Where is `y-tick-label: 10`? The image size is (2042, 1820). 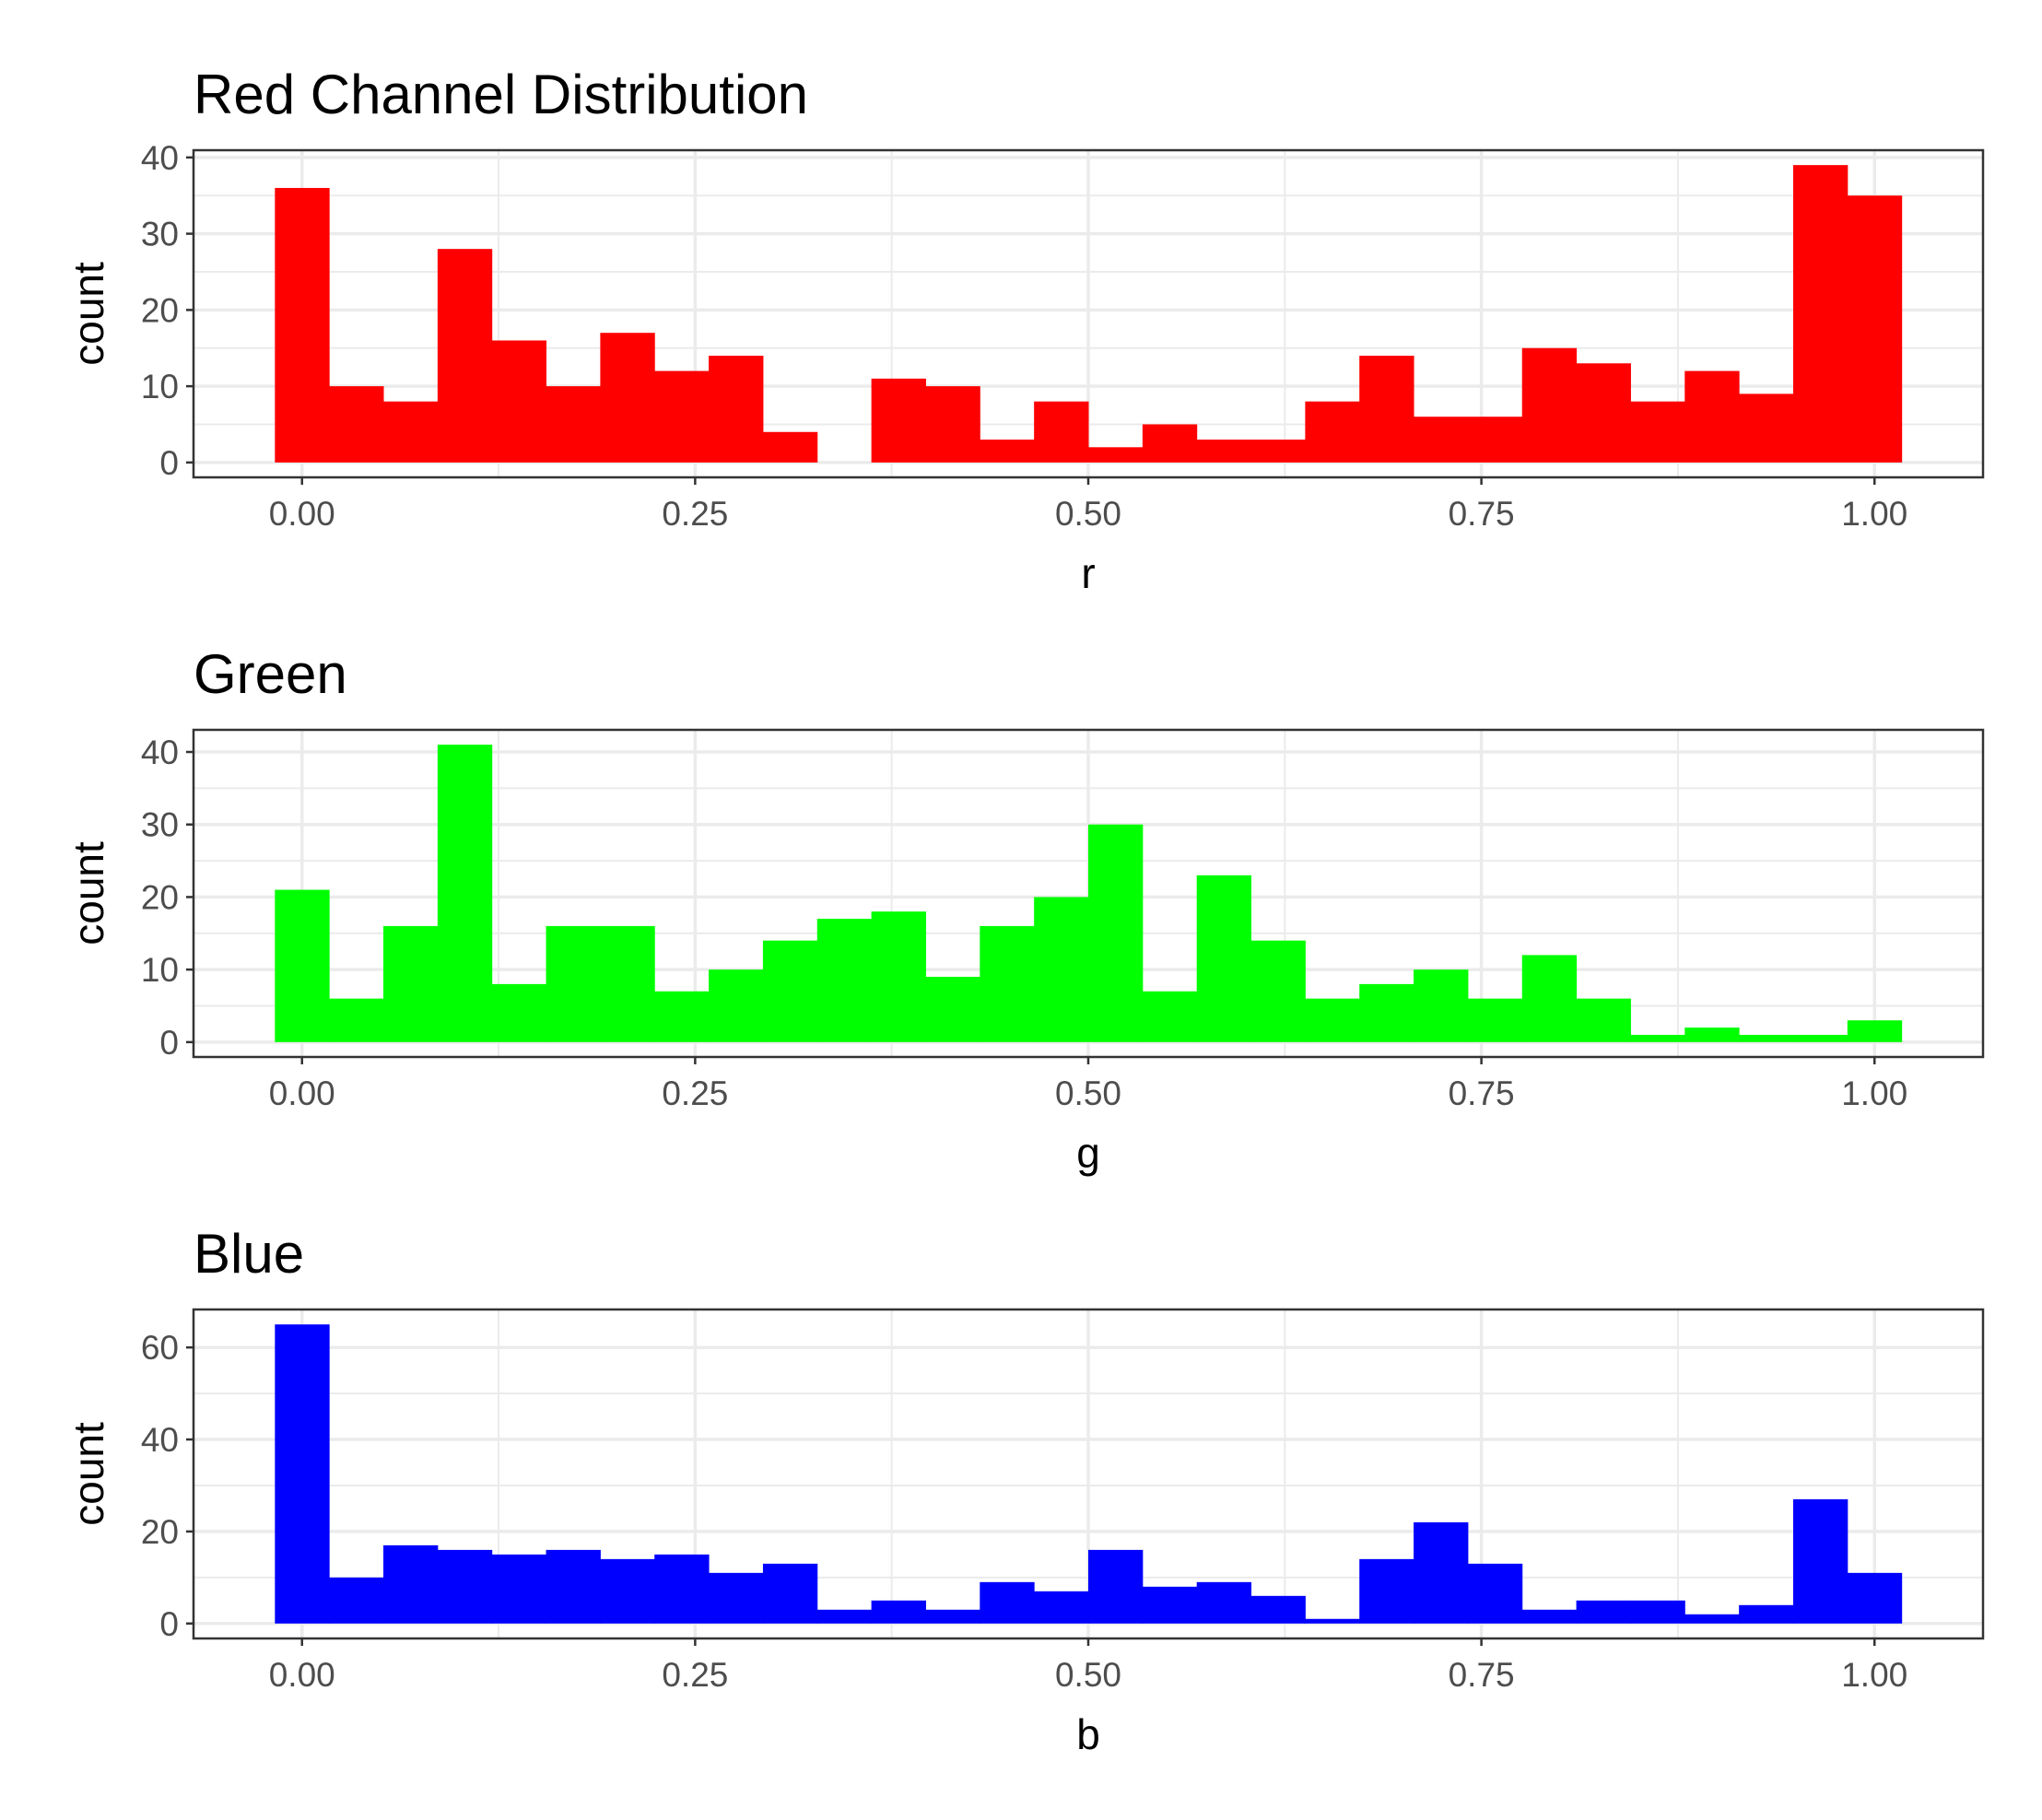
y-tick-label: 10 is located at coordinates (160, 970).